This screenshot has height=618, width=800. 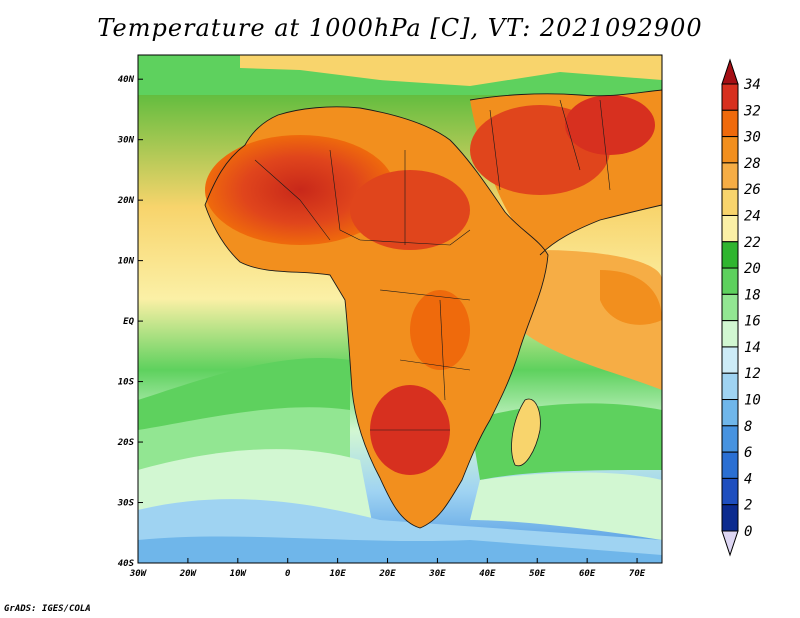 What do you see at coordinates (126, 383) in the screenshot?
I see `lat-tick-label: 10S` at bounding box center [126, 383].